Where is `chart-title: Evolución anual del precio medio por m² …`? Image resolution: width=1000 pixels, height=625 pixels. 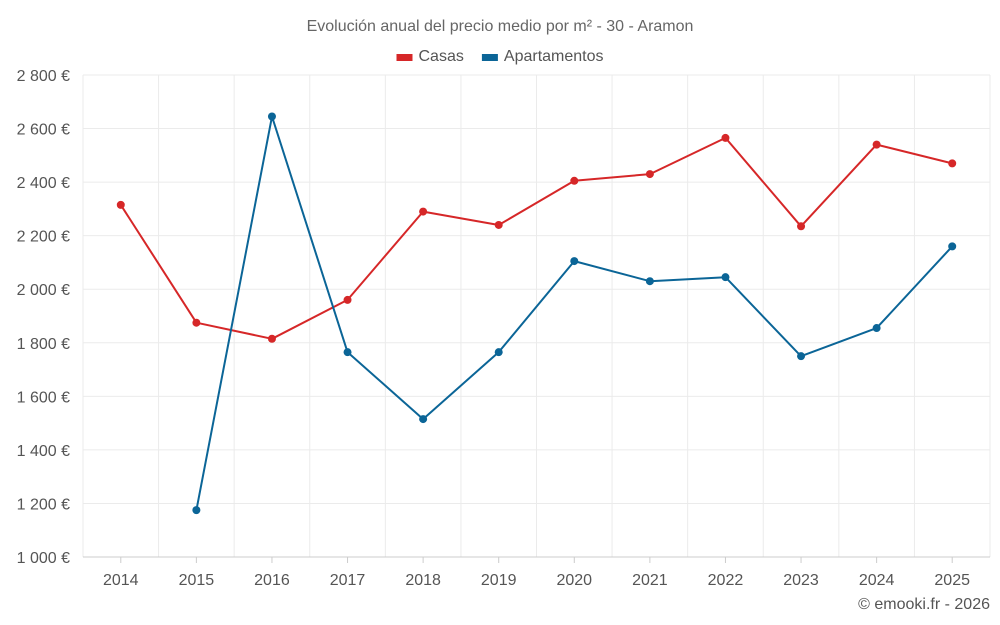 chart-title: Evolución anual del precio medio por m² … is located at coordinates (500, 26).